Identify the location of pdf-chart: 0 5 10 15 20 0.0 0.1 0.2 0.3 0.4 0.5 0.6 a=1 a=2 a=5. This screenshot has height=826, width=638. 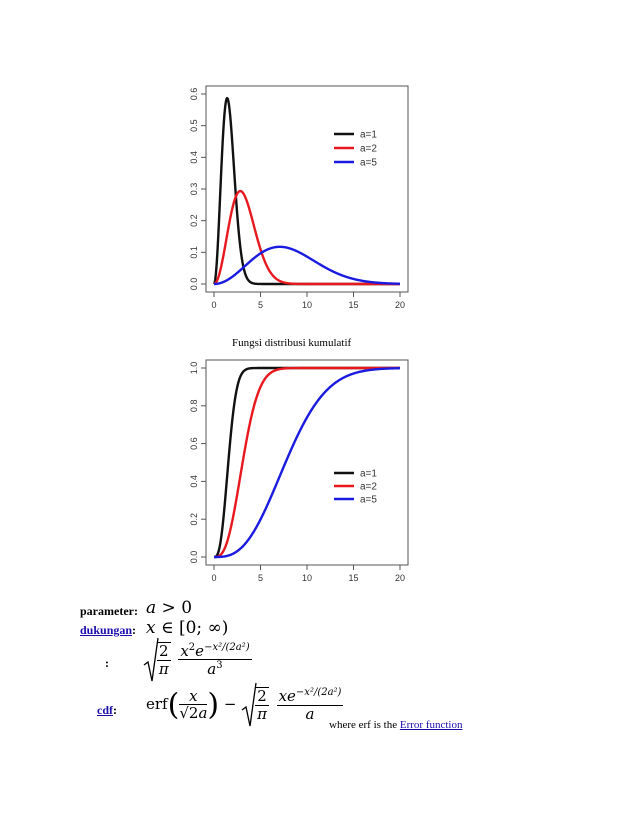
(289, 198).